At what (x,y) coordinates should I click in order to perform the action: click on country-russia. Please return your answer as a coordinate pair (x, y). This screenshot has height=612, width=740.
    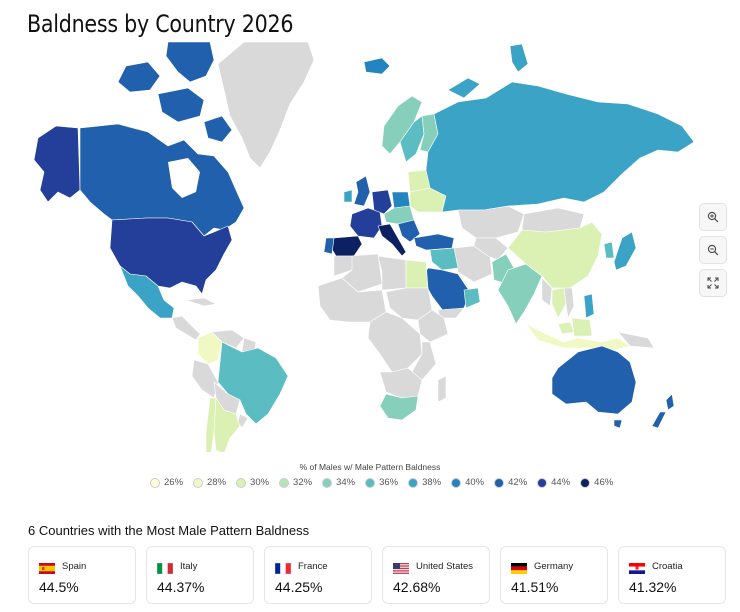
    Looking at the image, I should click on (560, 147).